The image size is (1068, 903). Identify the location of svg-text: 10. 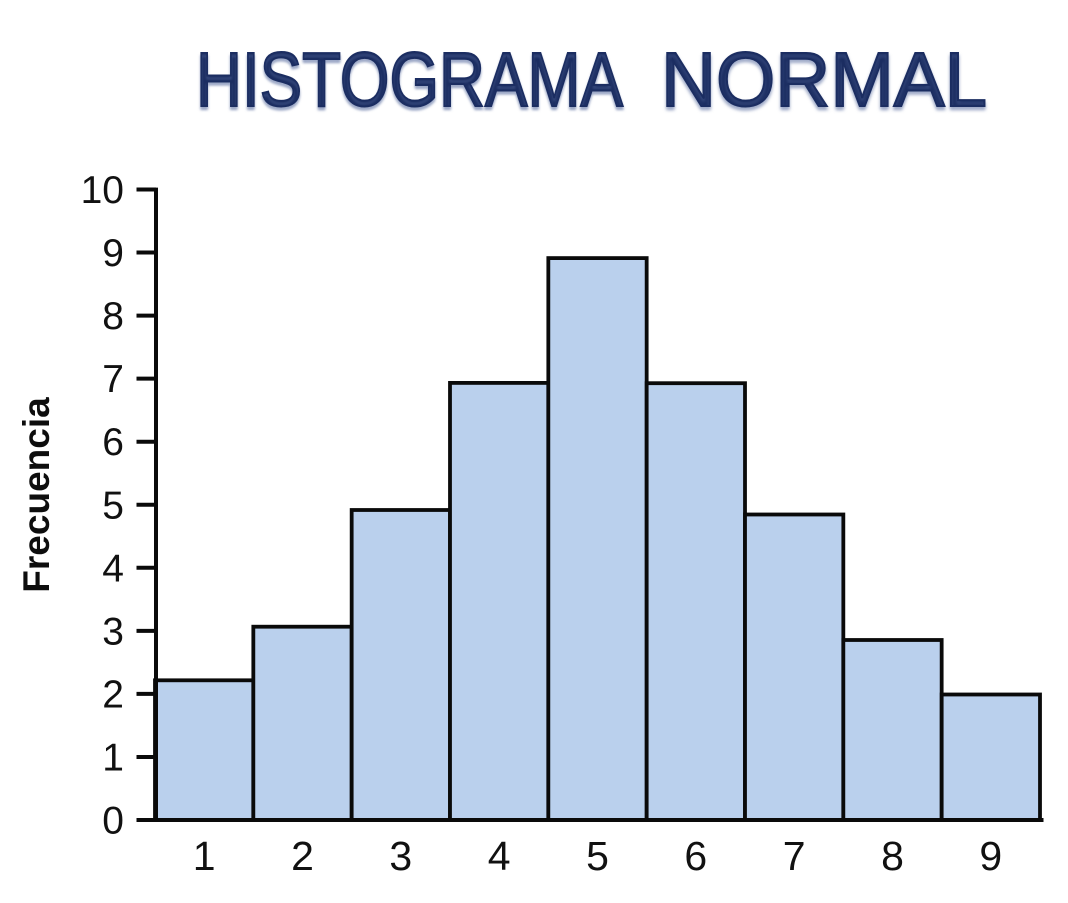
(102, 190).